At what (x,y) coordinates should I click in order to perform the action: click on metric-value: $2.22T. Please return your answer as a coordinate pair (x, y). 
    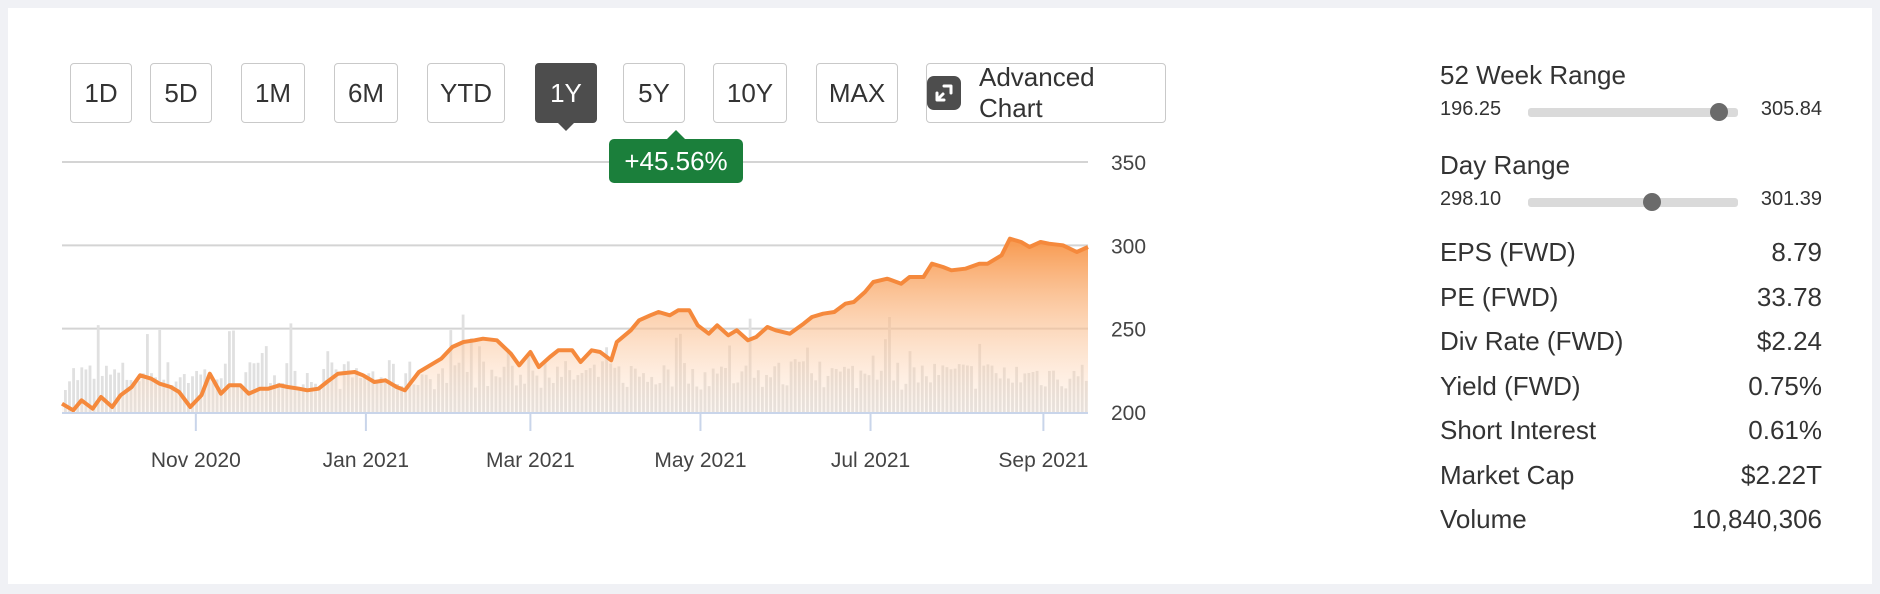
    Looking at the image, I should click on (1781, 474).